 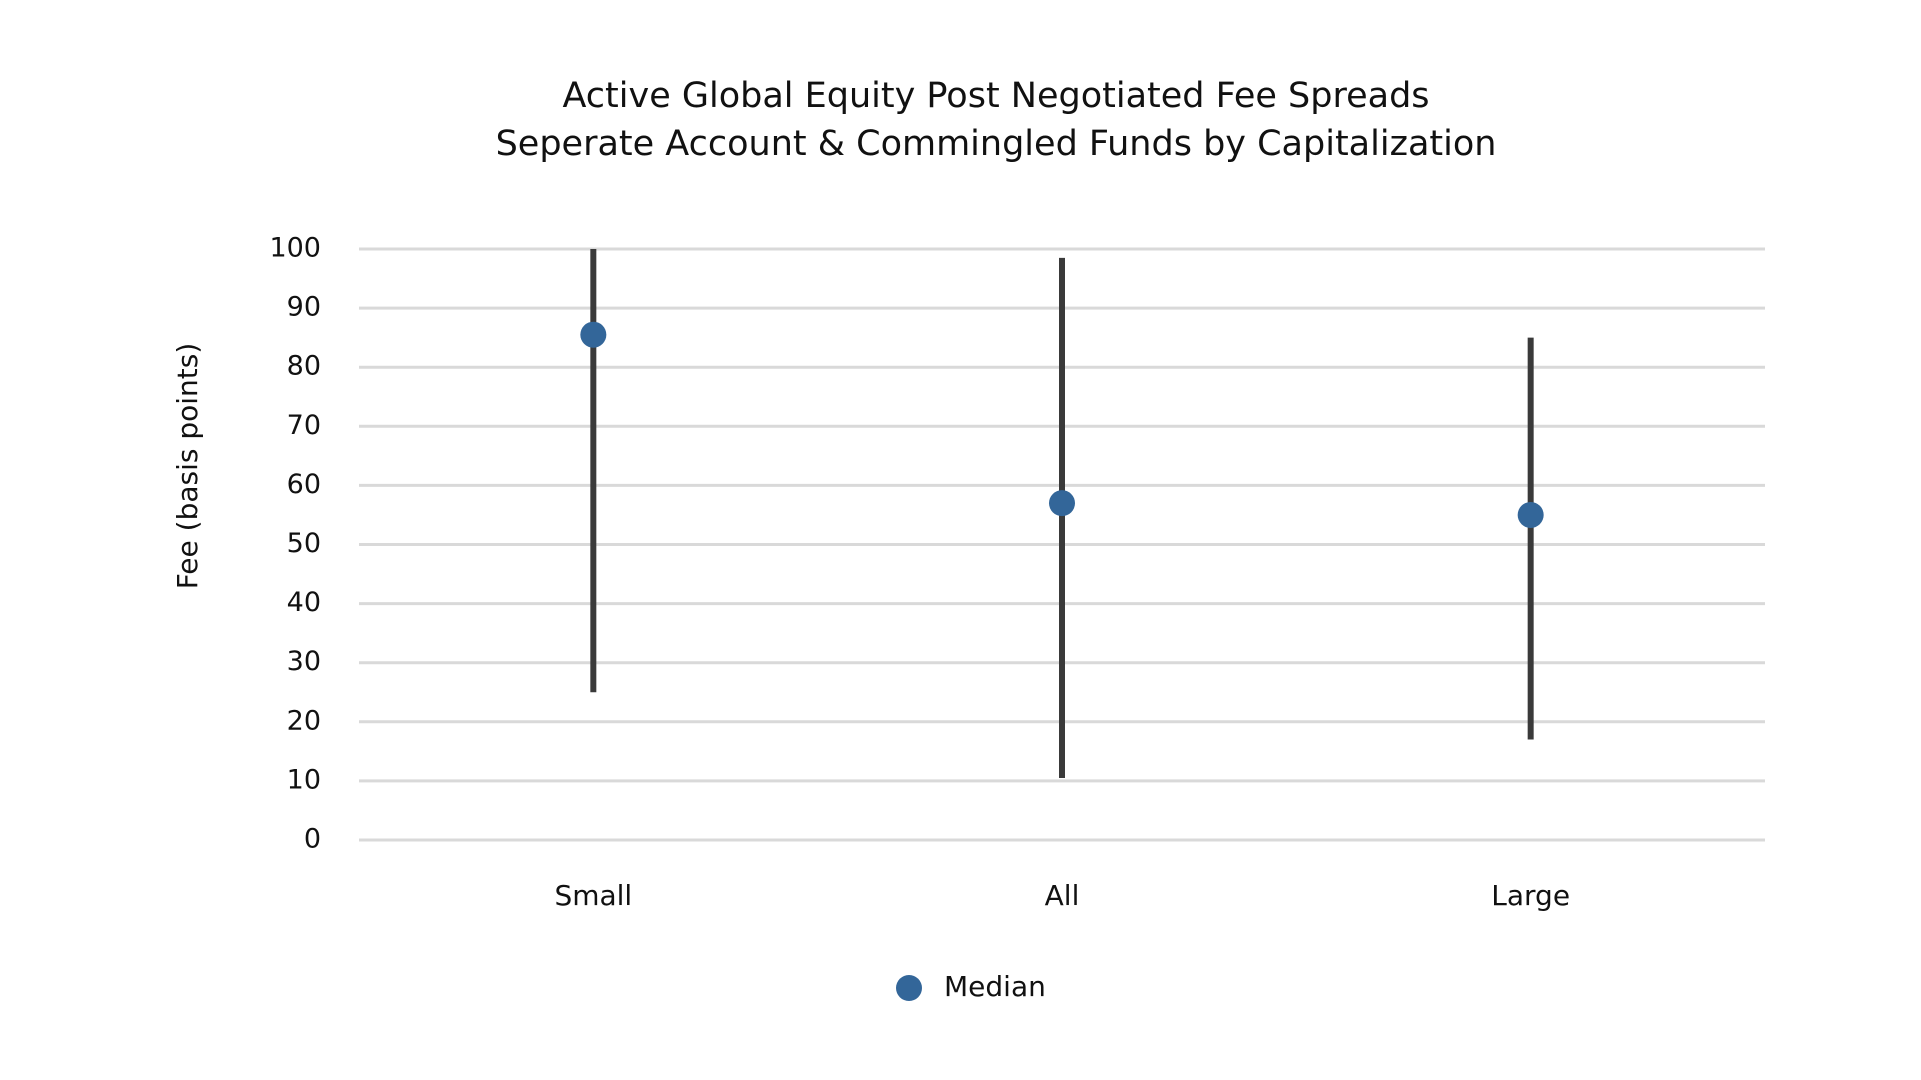 What do you see at coordinates (304, 484) in the screenshot?
I see `y-tick-label: 60` at bounding box center [304, 484].